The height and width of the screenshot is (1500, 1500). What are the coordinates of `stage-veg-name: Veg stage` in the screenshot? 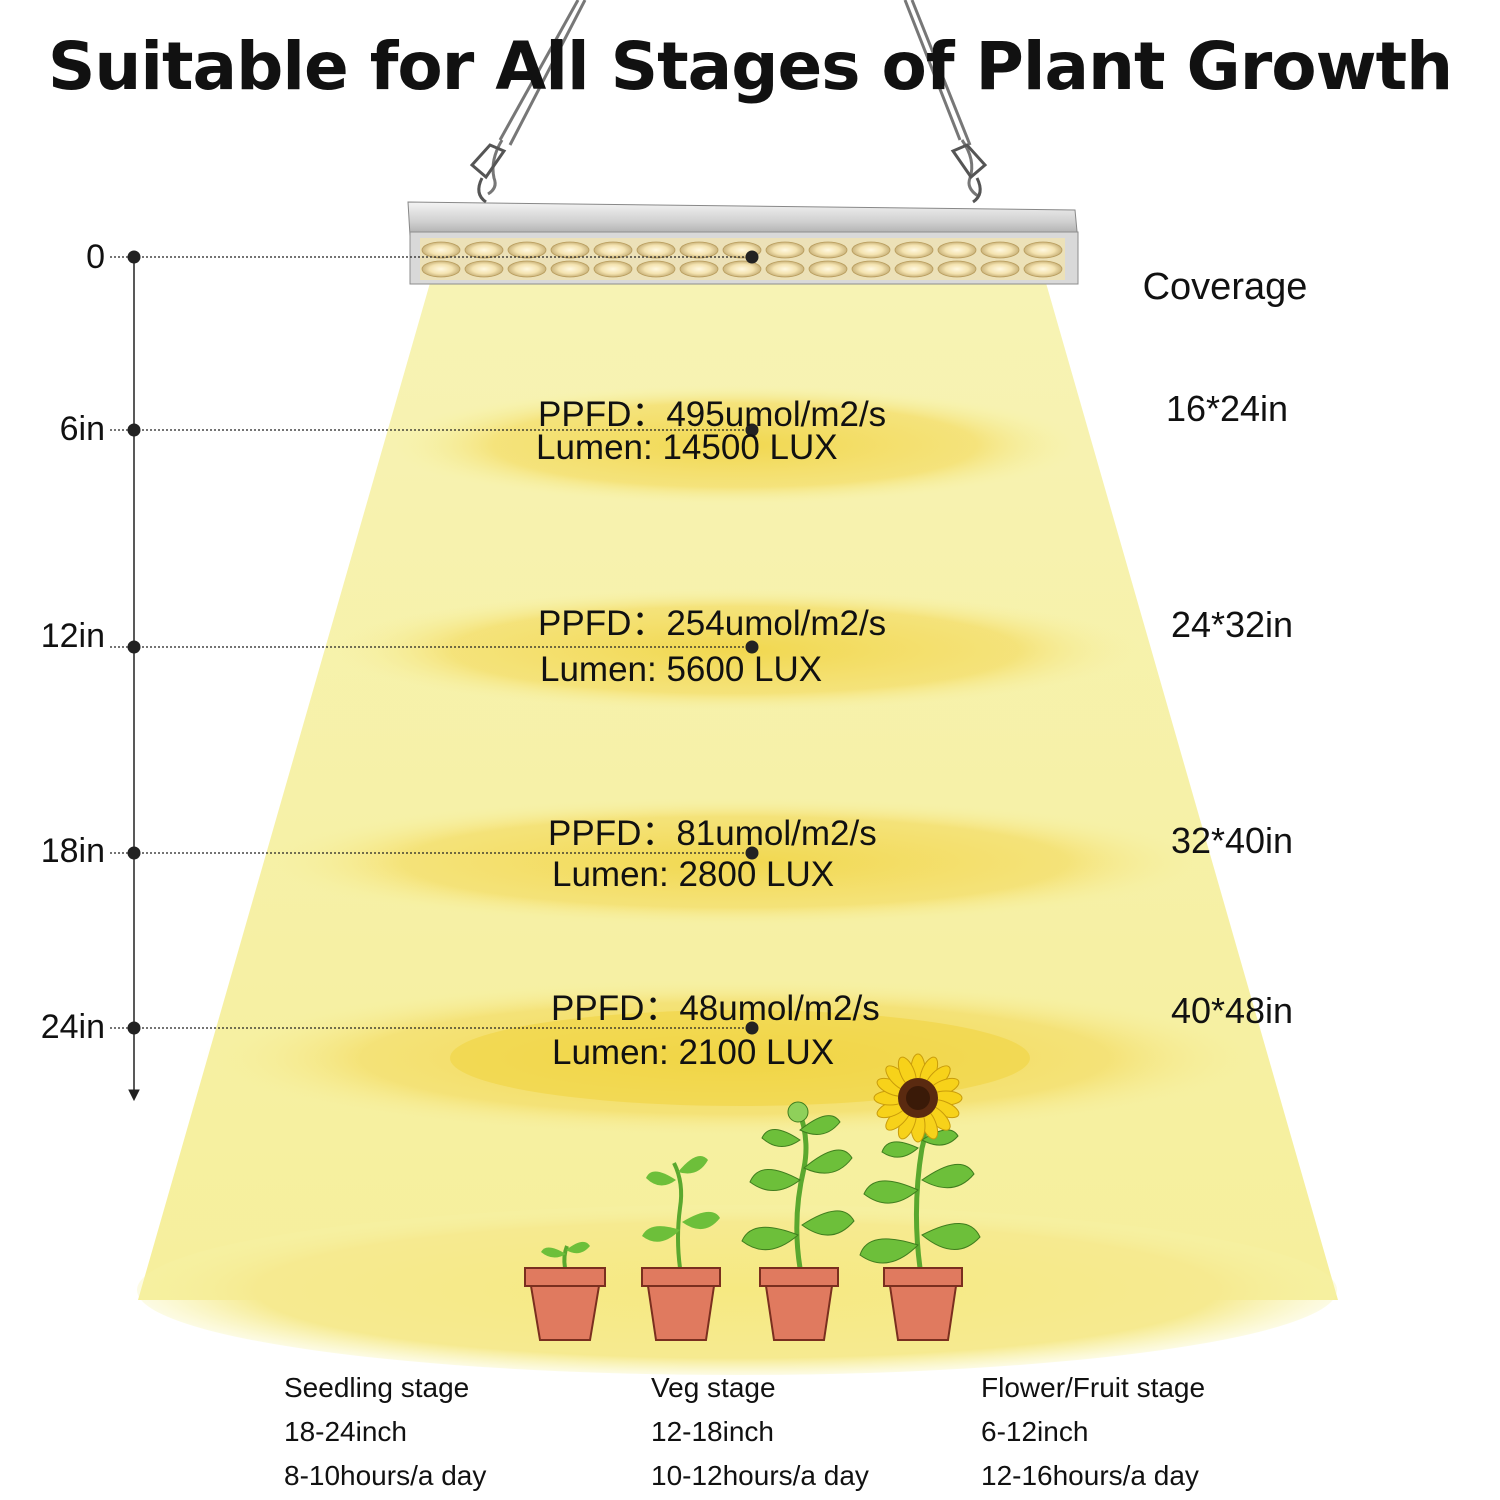 It's located at (713, 1387).